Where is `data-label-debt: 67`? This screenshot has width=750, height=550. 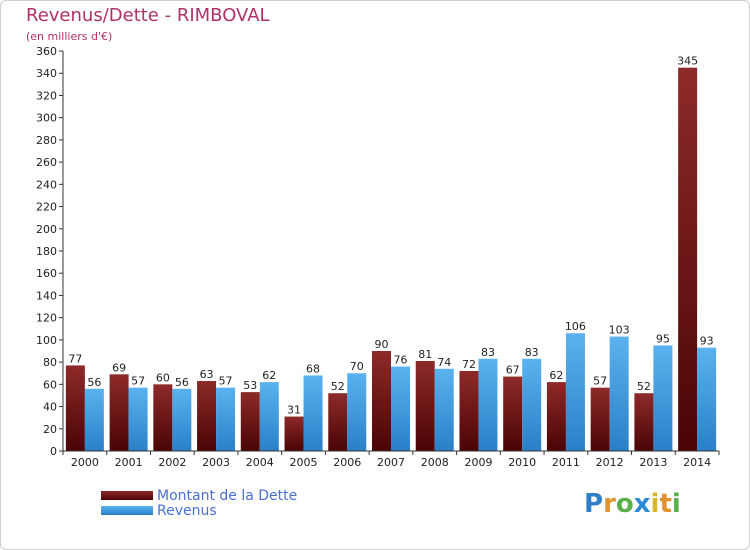
data-label-debt: 67 is located at coordinates (513, 370).